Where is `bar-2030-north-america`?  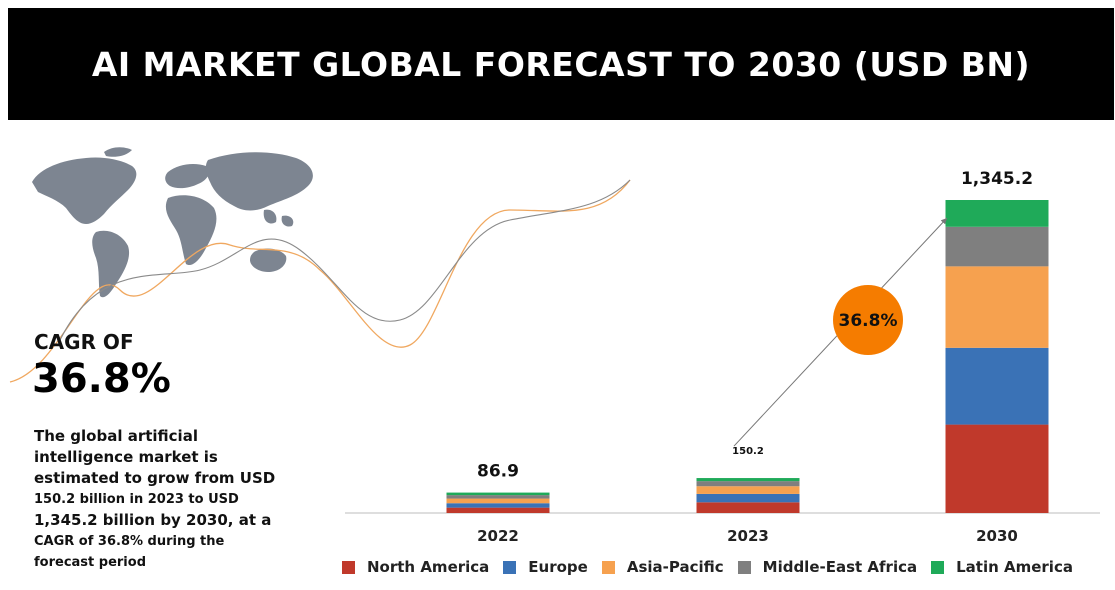
bar-2030-north-america is located at coordinates (997, 468).